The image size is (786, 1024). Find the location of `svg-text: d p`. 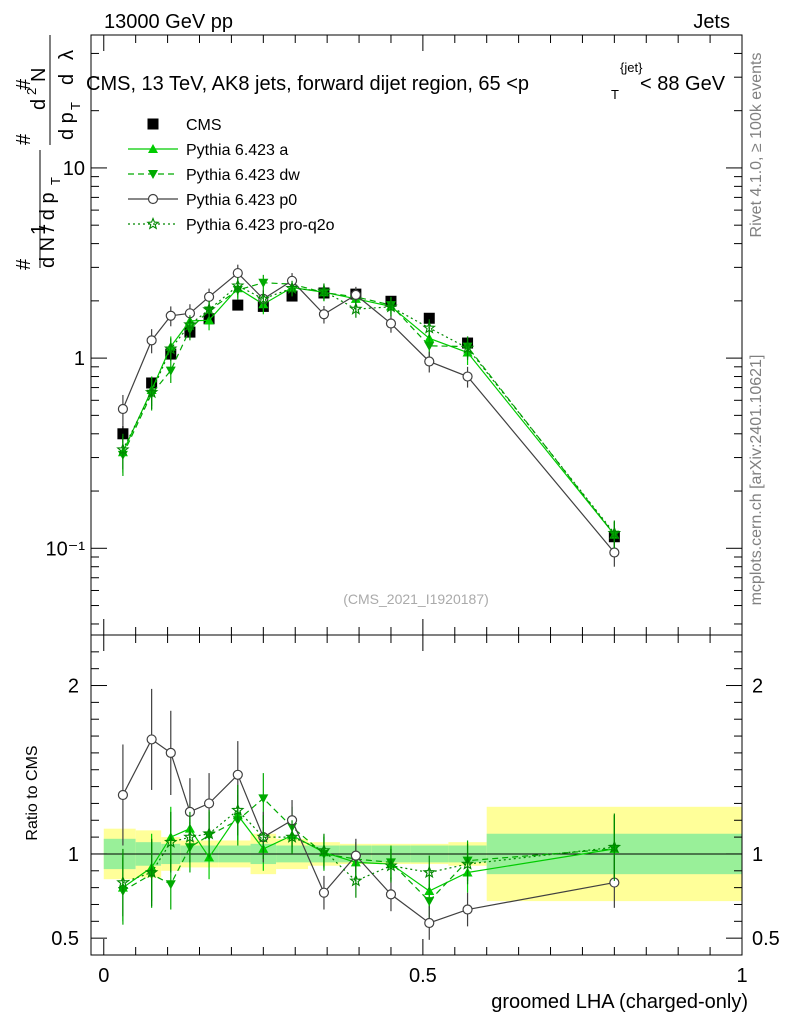

svg-text: d p is located at coordinates (67, 126).